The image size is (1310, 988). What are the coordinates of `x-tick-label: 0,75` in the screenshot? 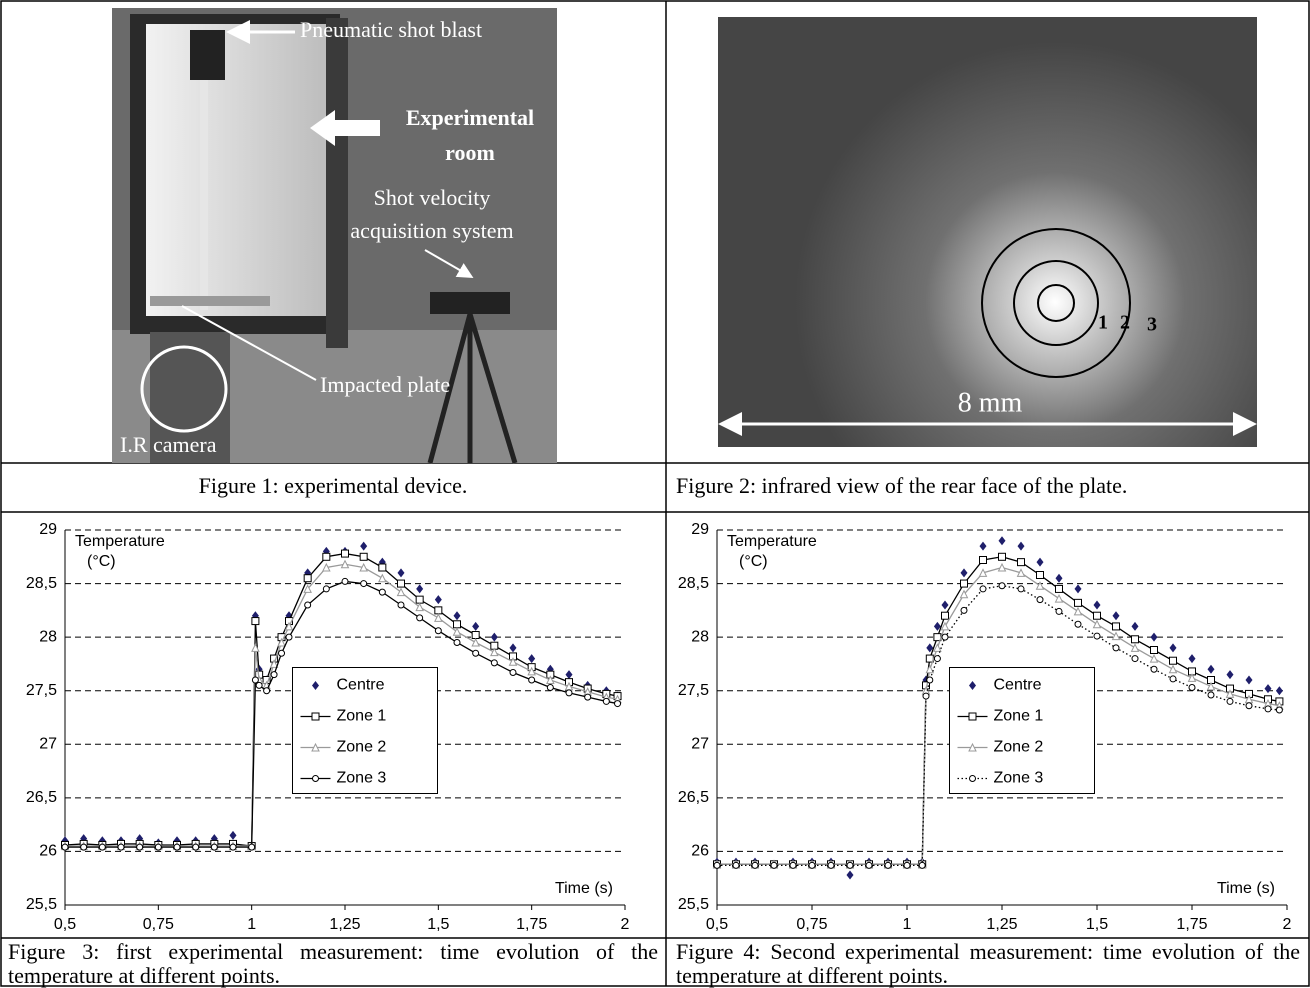 It's located at (158, 924).